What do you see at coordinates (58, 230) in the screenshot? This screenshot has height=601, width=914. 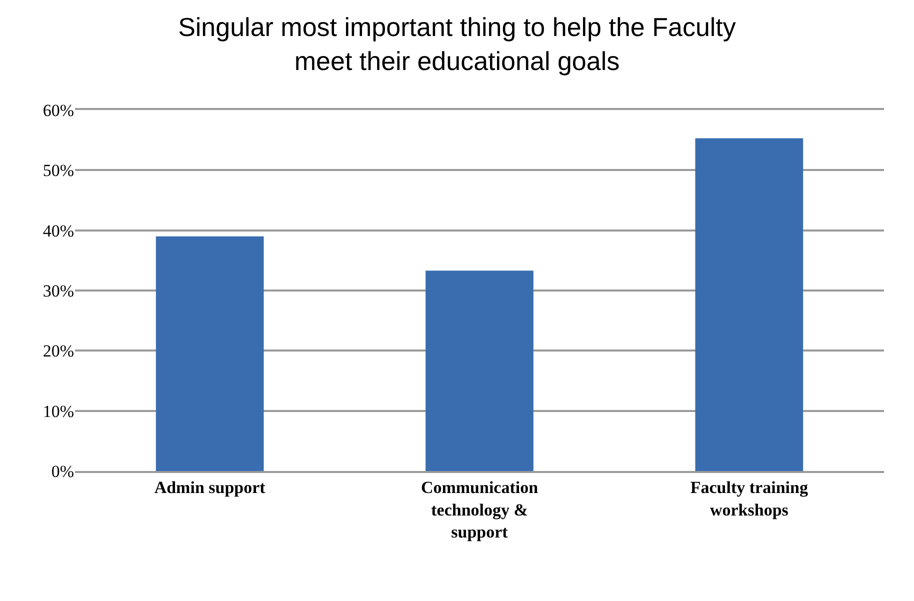 I see `y-tick-label: 40%` at bounding box center [58, 230].